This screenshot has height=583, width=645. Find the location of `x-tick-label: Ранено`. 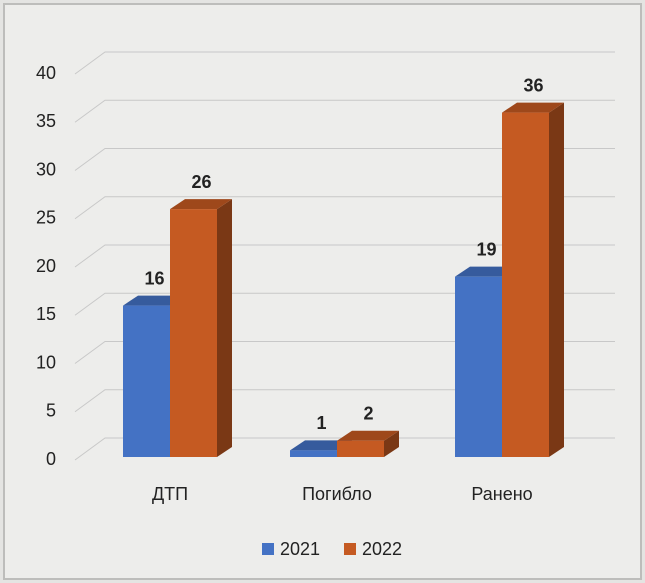

x-tick-label: Ранено is located at coordinates (501, 494).